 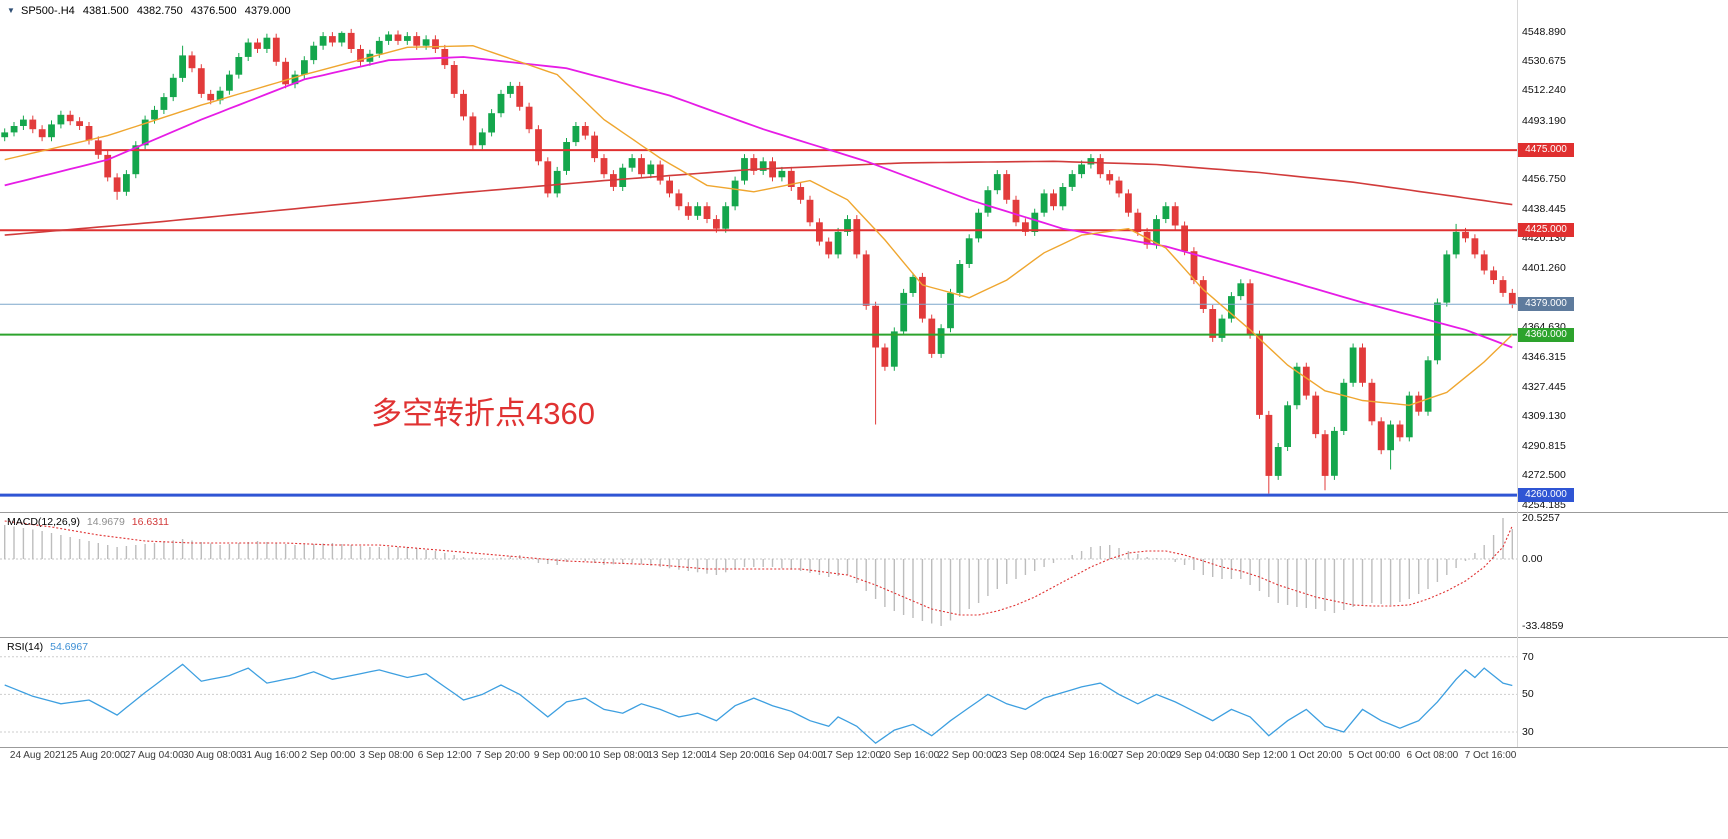 I want to click on price-tick-label: 4512.240, so click(x=1544, y=90).